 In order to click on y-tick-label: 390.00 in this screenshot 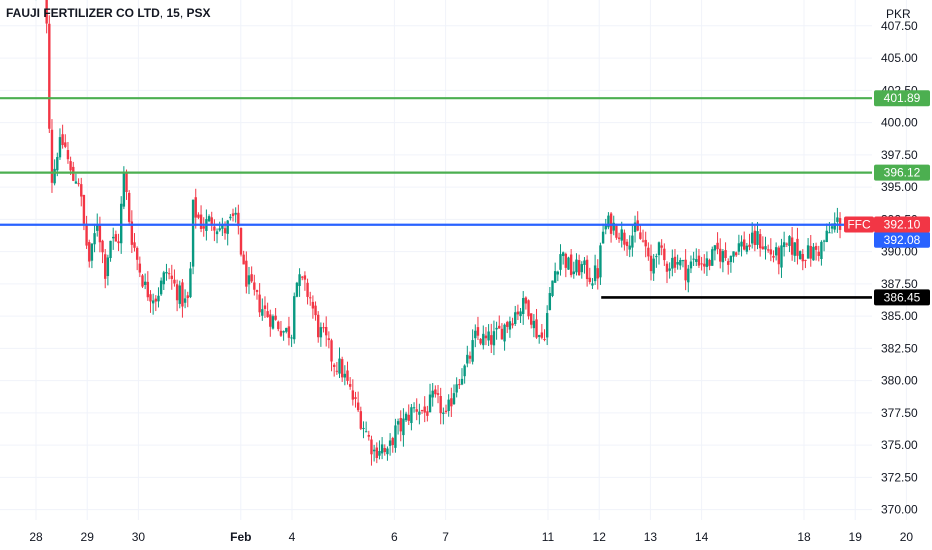, I will do `click(899, 252)`.